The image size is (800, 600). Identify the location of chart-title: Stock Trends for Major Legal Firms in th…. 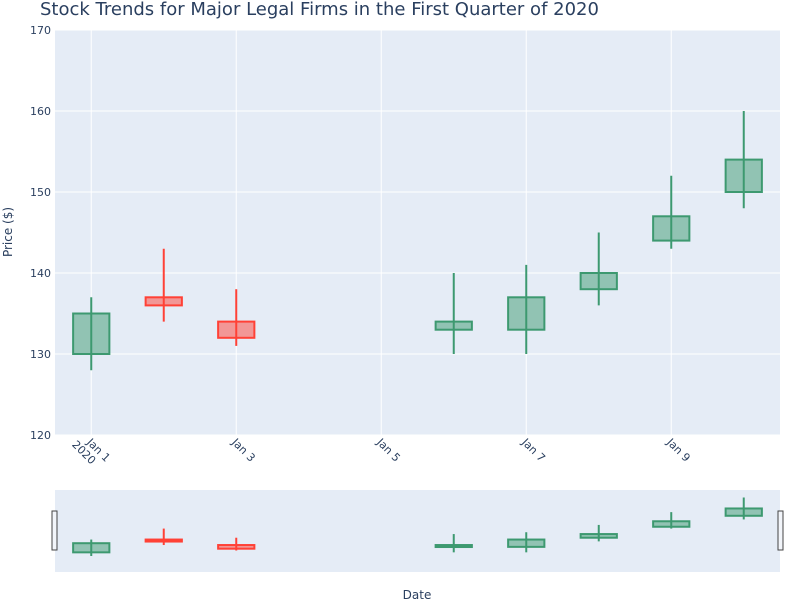
(319, 10).